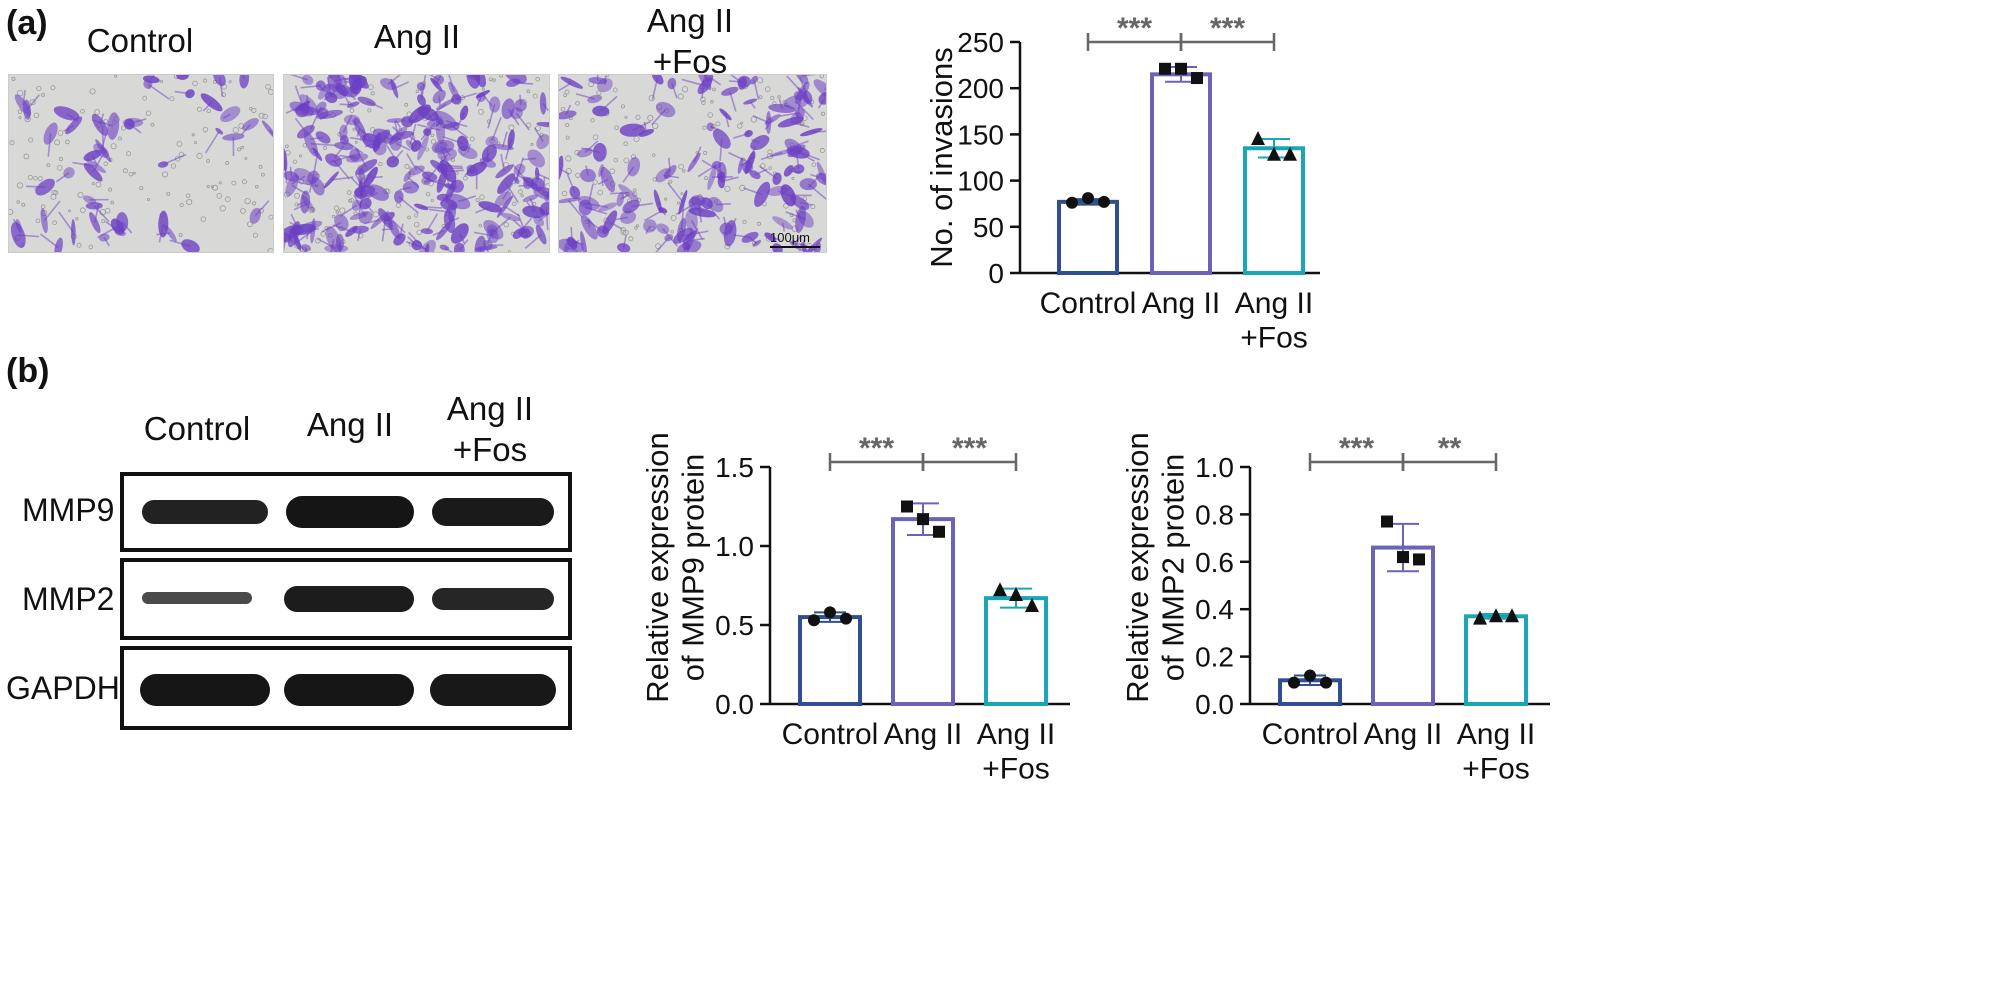 Image resolution: width=2000 pixels, height=987 pixels. What do you see at coordinates (830, 734) in the screenshot?
I see `mmp9-x-tick-label: Control` at bounding box center [830, 734].